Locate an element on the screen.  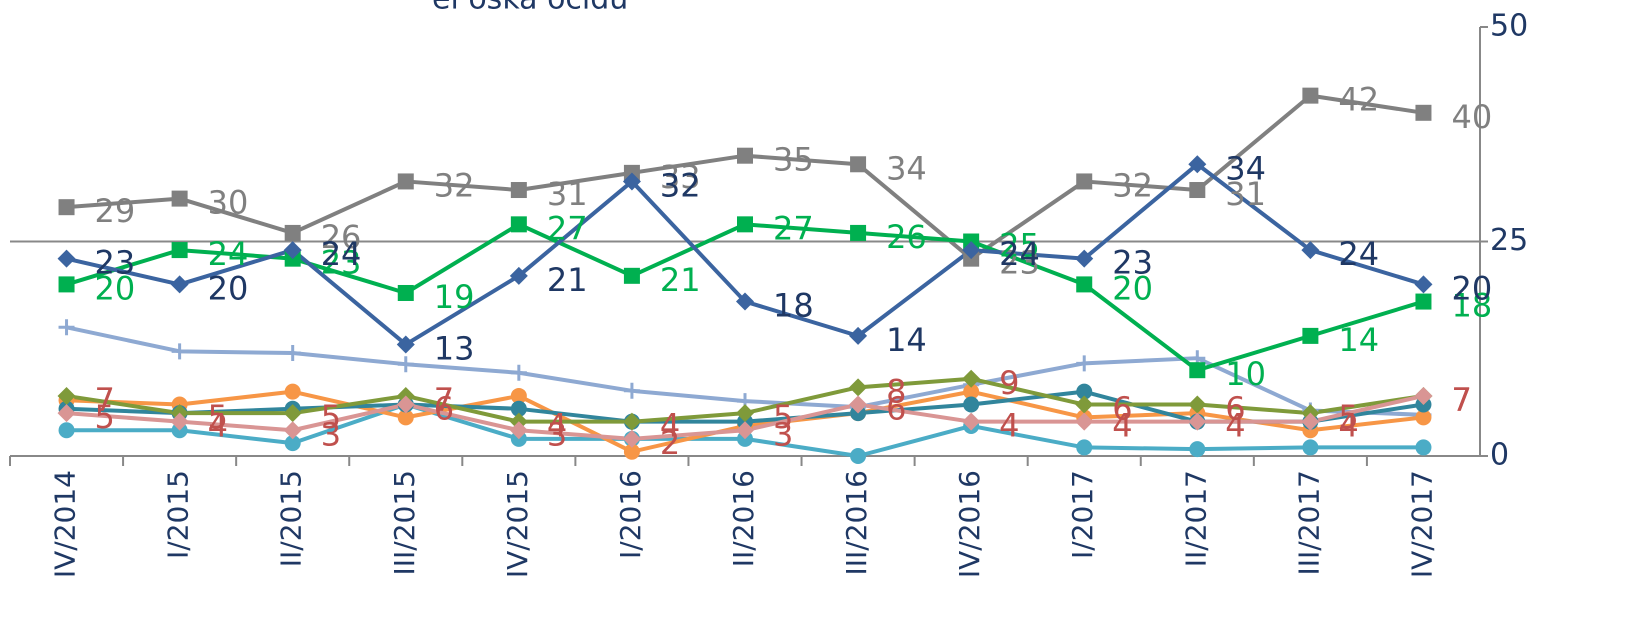
y-tick-label: 25 is located at coordinates (1509, 240).